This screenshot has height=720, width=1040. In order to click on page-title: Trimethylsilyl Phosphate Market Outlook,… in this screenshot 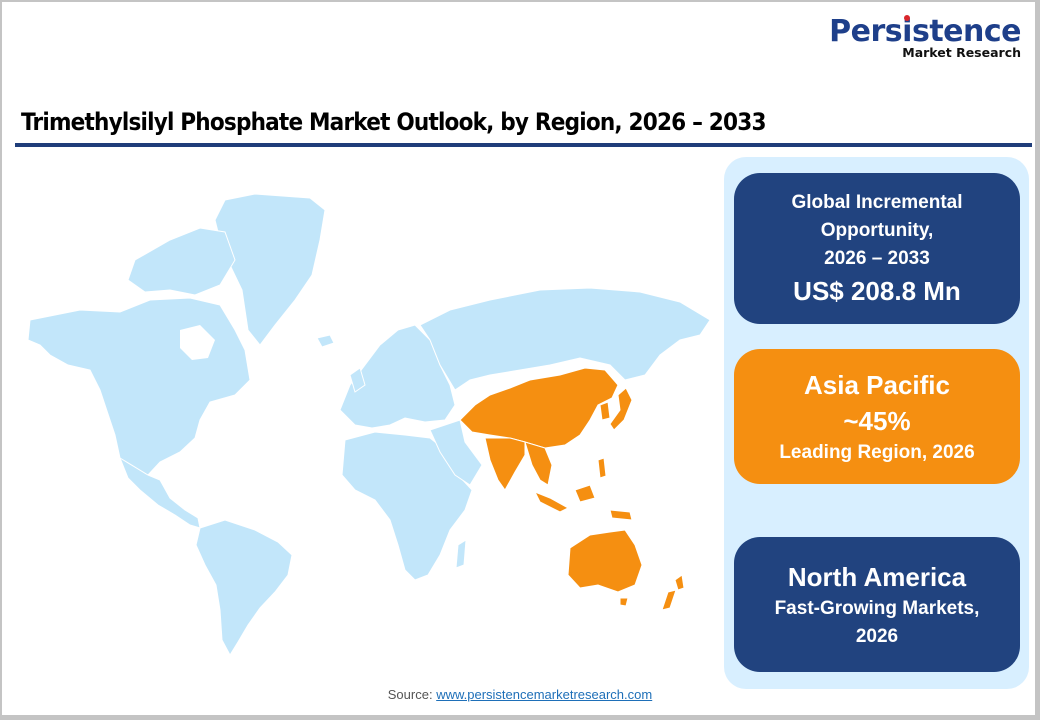, I will do `click(393, 122)`.